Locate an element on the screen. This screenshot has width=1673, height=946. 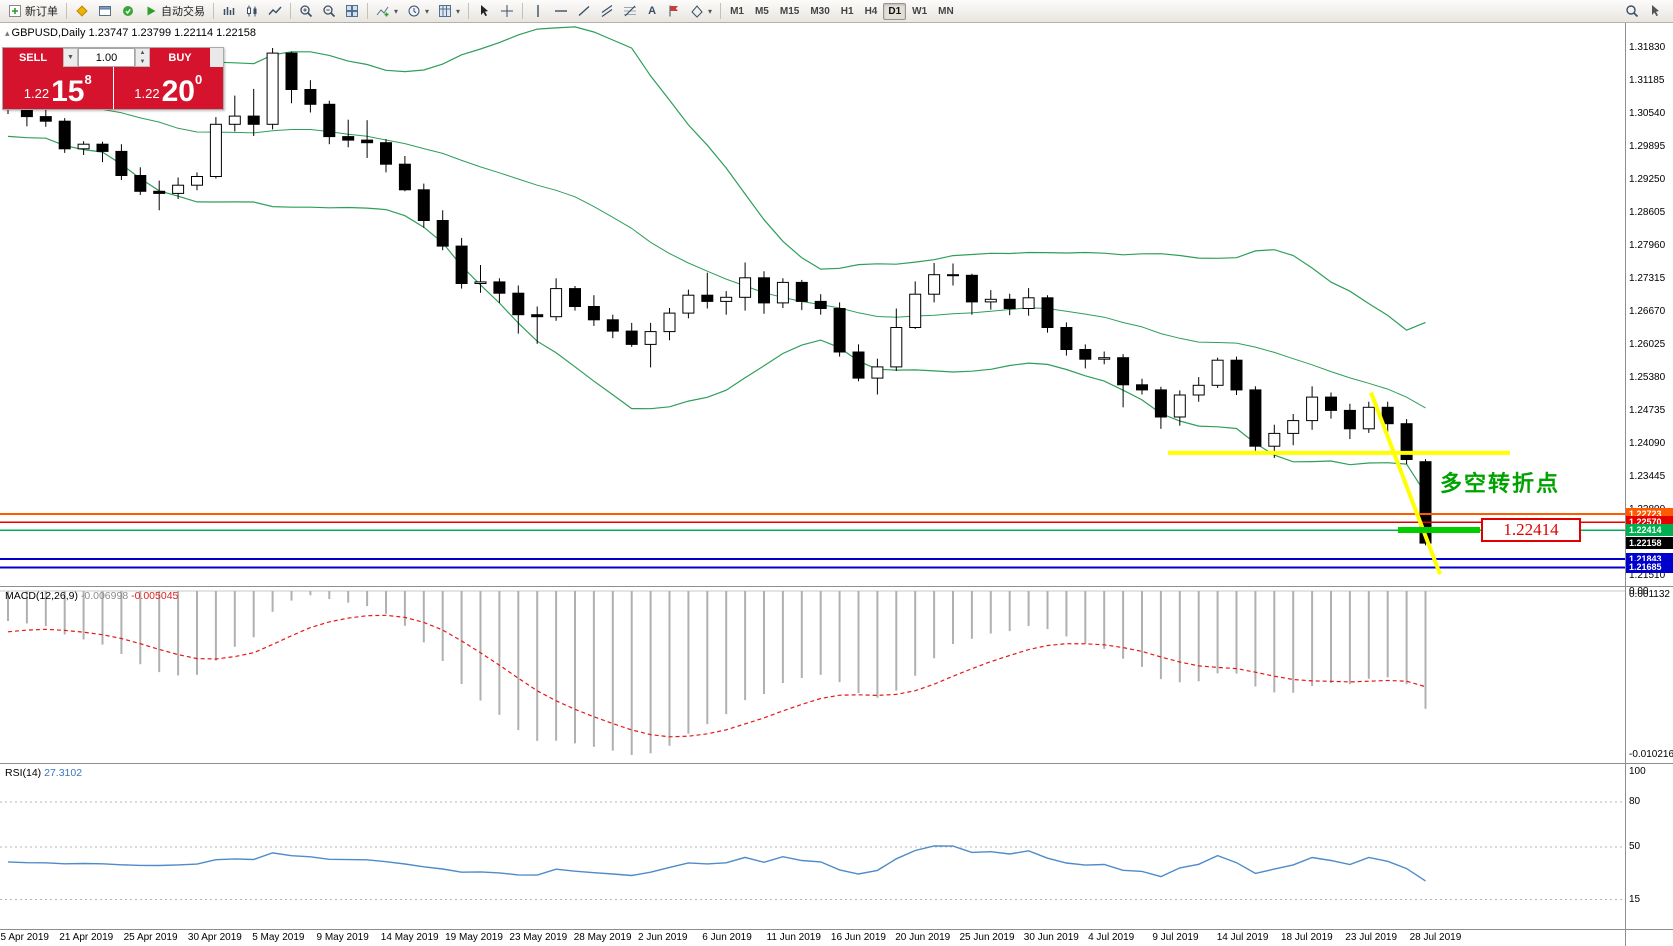
buy-button: BUY is located at coordinates (180, 57).